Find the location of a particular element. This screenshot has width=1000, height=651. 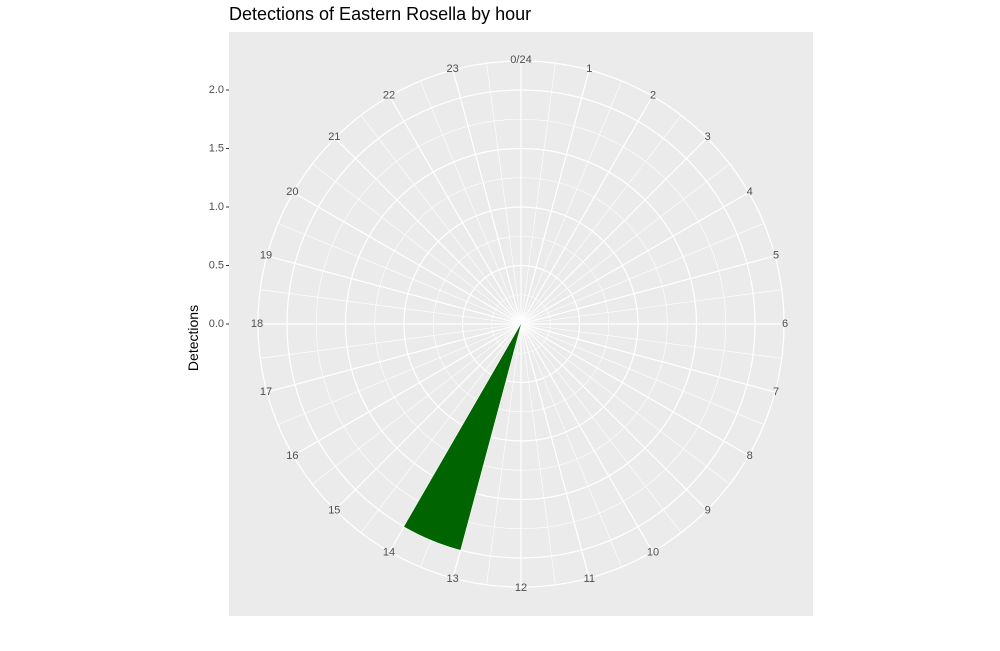

bars is located at coordinates (462, 437).